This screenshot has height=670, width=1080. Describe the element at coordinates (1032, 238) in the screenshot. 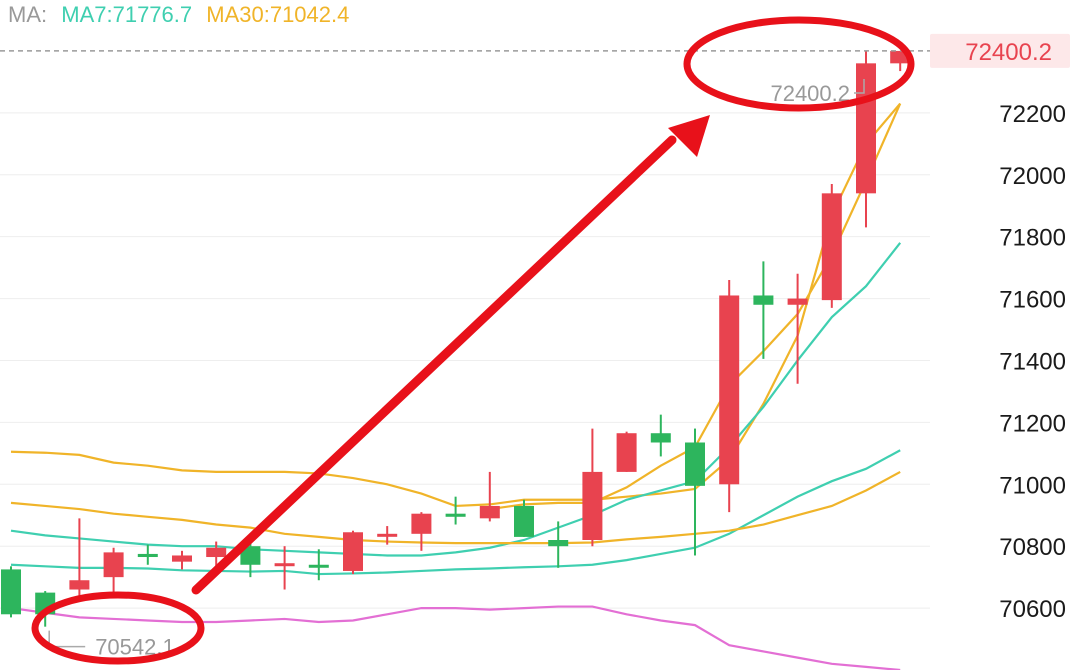

I see `y-tick-label: 71800` at that location.